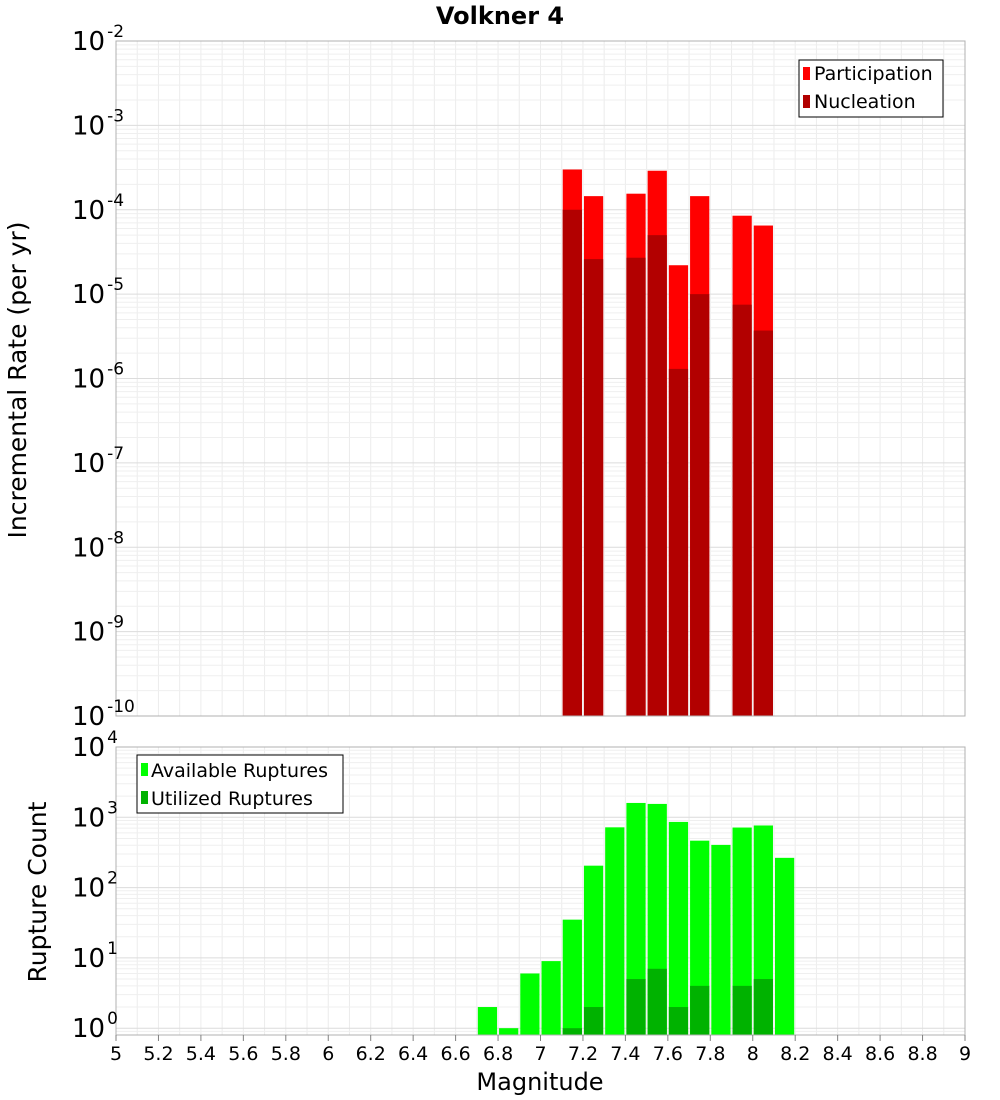  What do you see at coordinates (922, 1054) in the screenshot?
I see `x-tick-label: 8.8` at bounding box center [922, 1054].